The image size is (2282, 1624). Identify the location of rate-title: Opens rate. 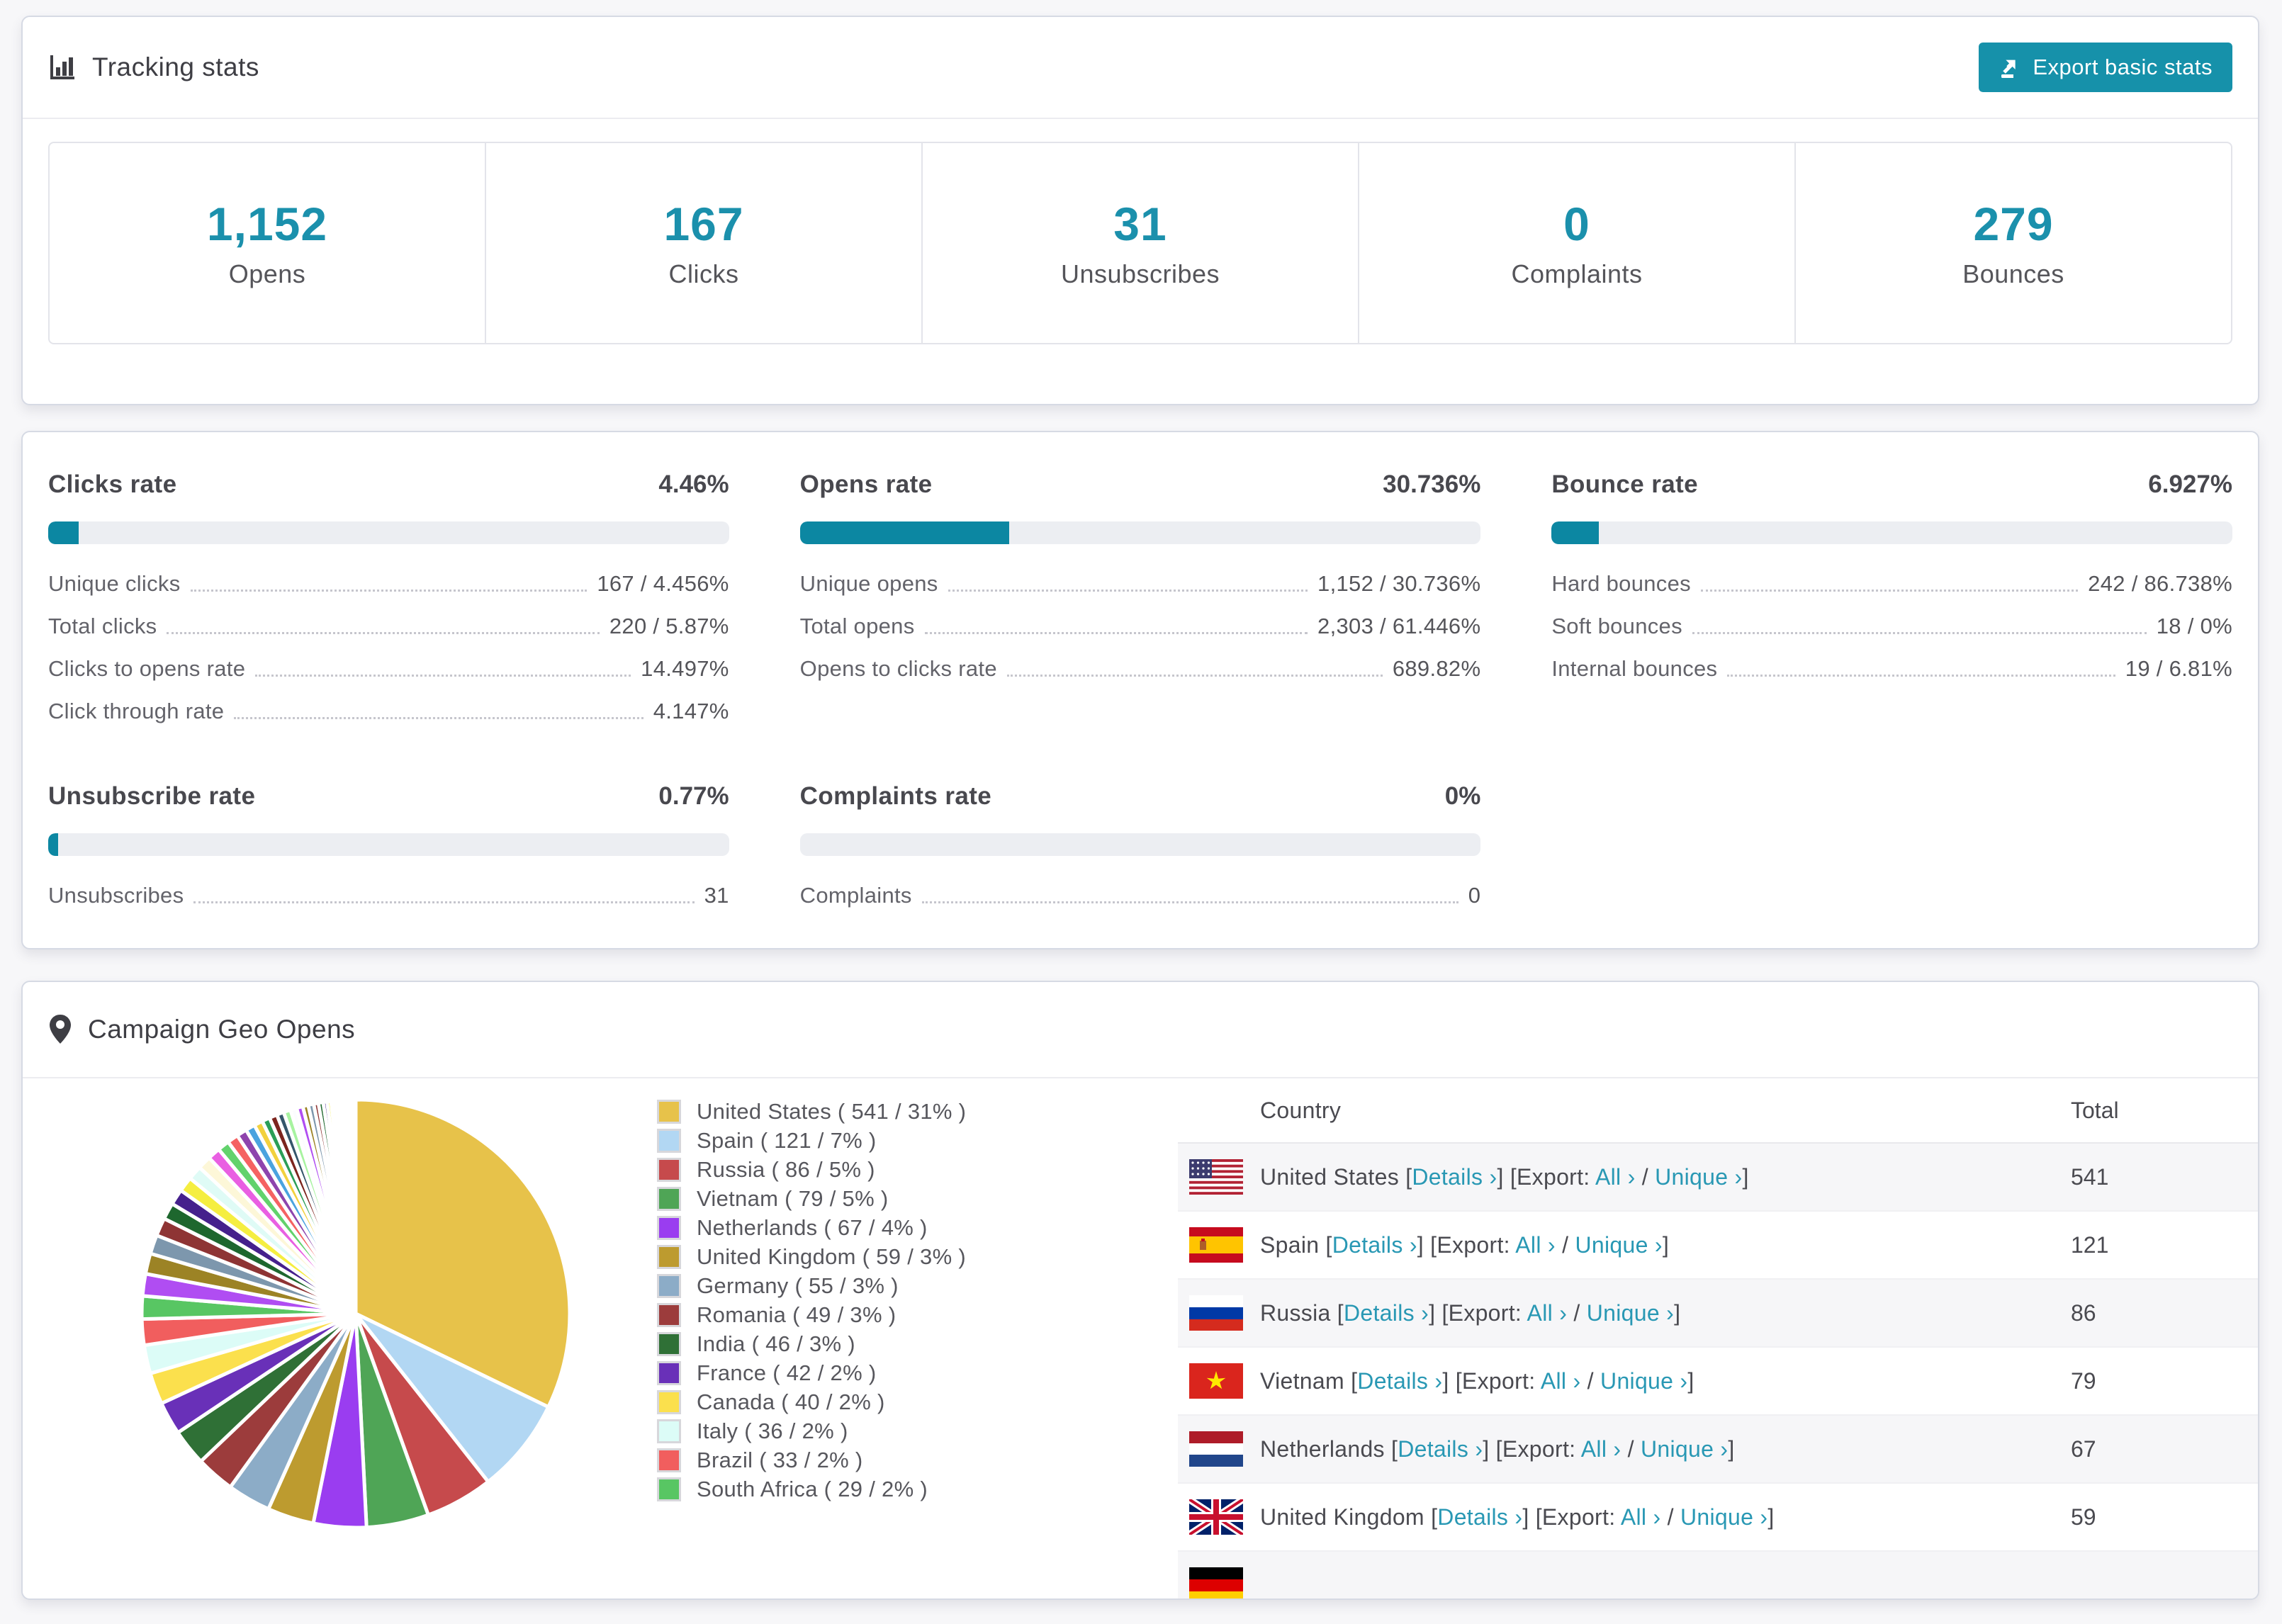
(866, 484).